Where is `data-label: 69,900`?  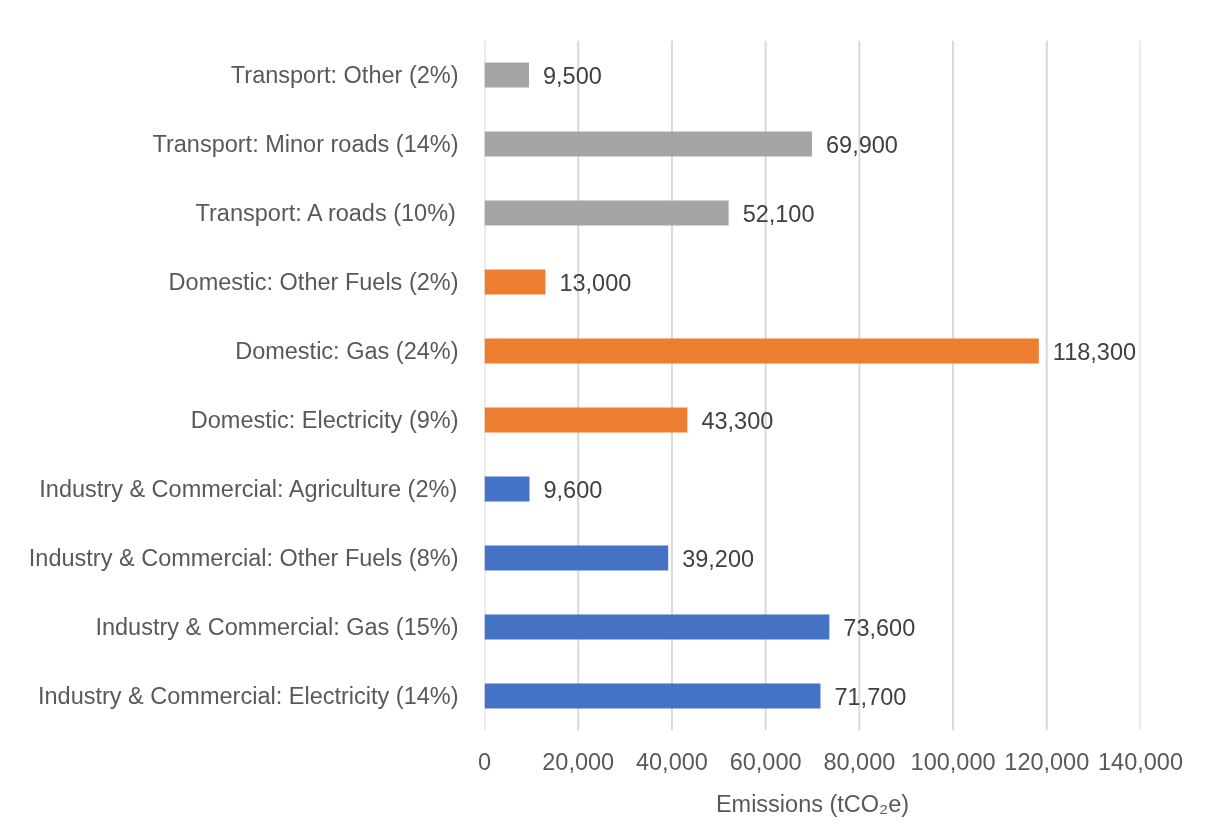
data-label: 69,900 is located at coordinates (862, 144).